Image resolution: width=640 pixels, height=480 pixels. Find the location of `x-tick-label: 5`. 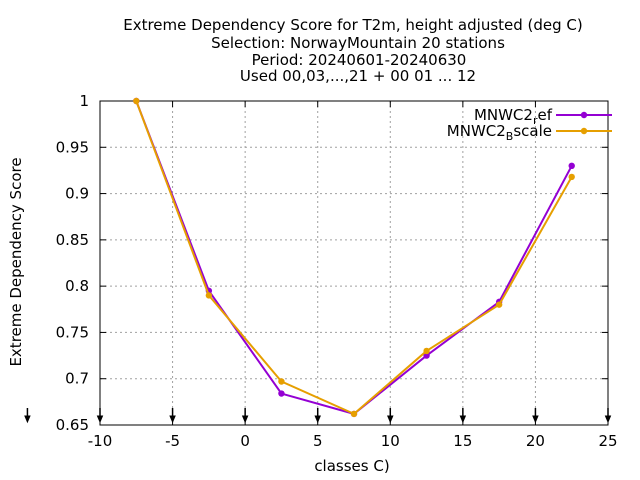

x-tick-label: 5 is located at coordinates (318, 441).